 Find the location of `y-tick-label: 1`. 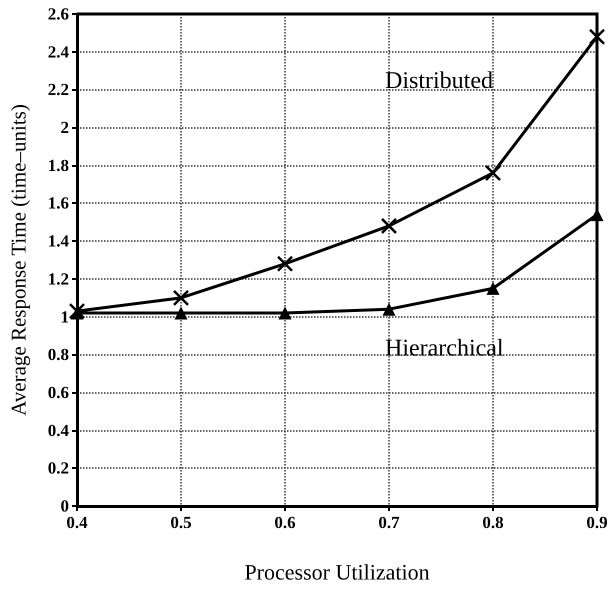

y-tick-label: 1 is located at coordinates (64, 316).